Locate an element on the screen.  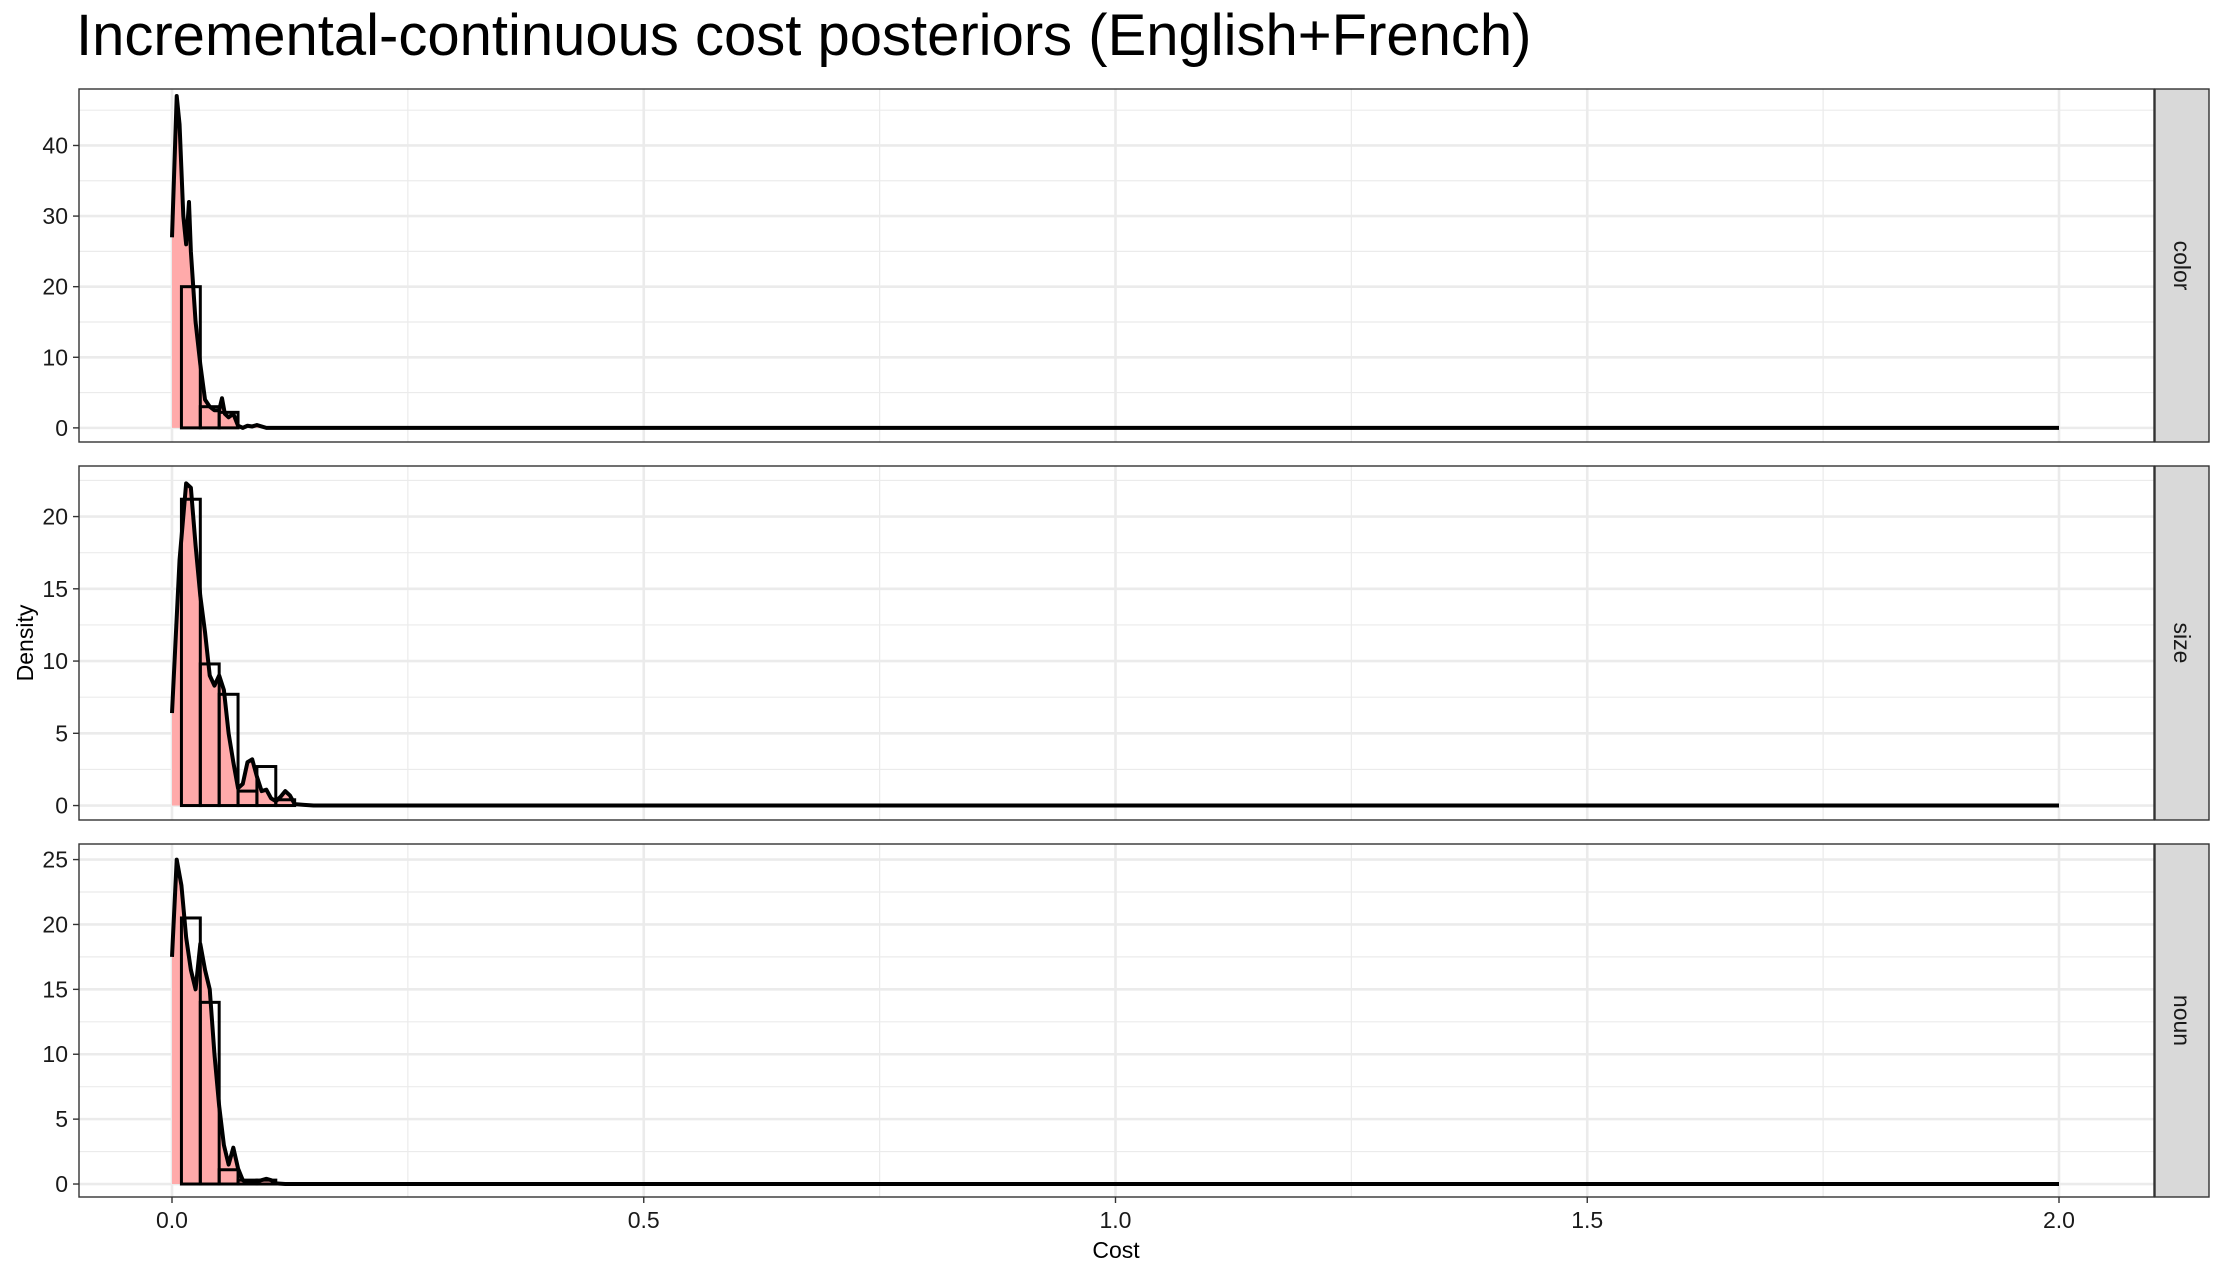
x-tick-label: 1.5 is located at coordinates (1587, 1220).